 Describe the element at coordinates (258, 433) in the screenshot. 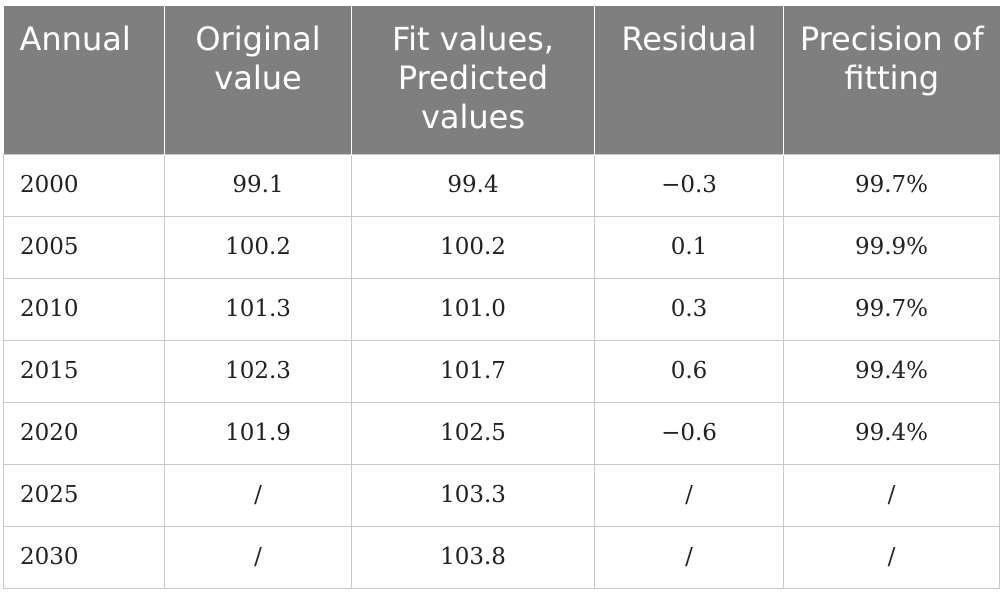

I see `cell-original-value: 101.9` at that location.